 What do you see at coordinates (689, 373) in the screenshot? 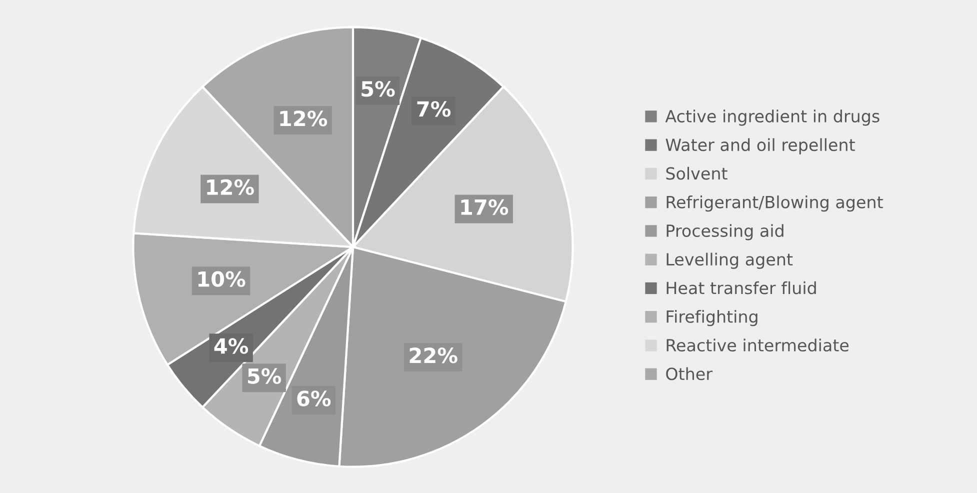
I see `legend-label: Other` at bounding box center [689, 373].